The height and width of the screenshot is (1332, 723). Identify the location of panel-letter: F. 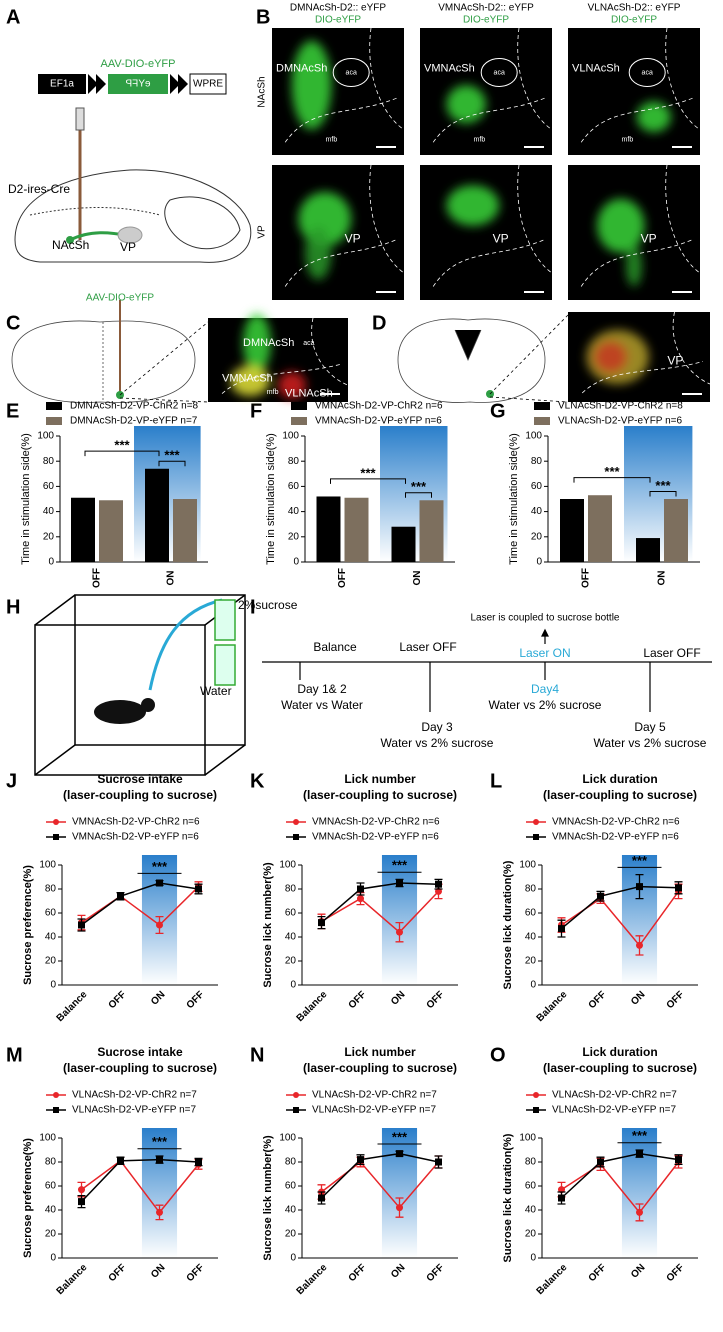
(256, 411).